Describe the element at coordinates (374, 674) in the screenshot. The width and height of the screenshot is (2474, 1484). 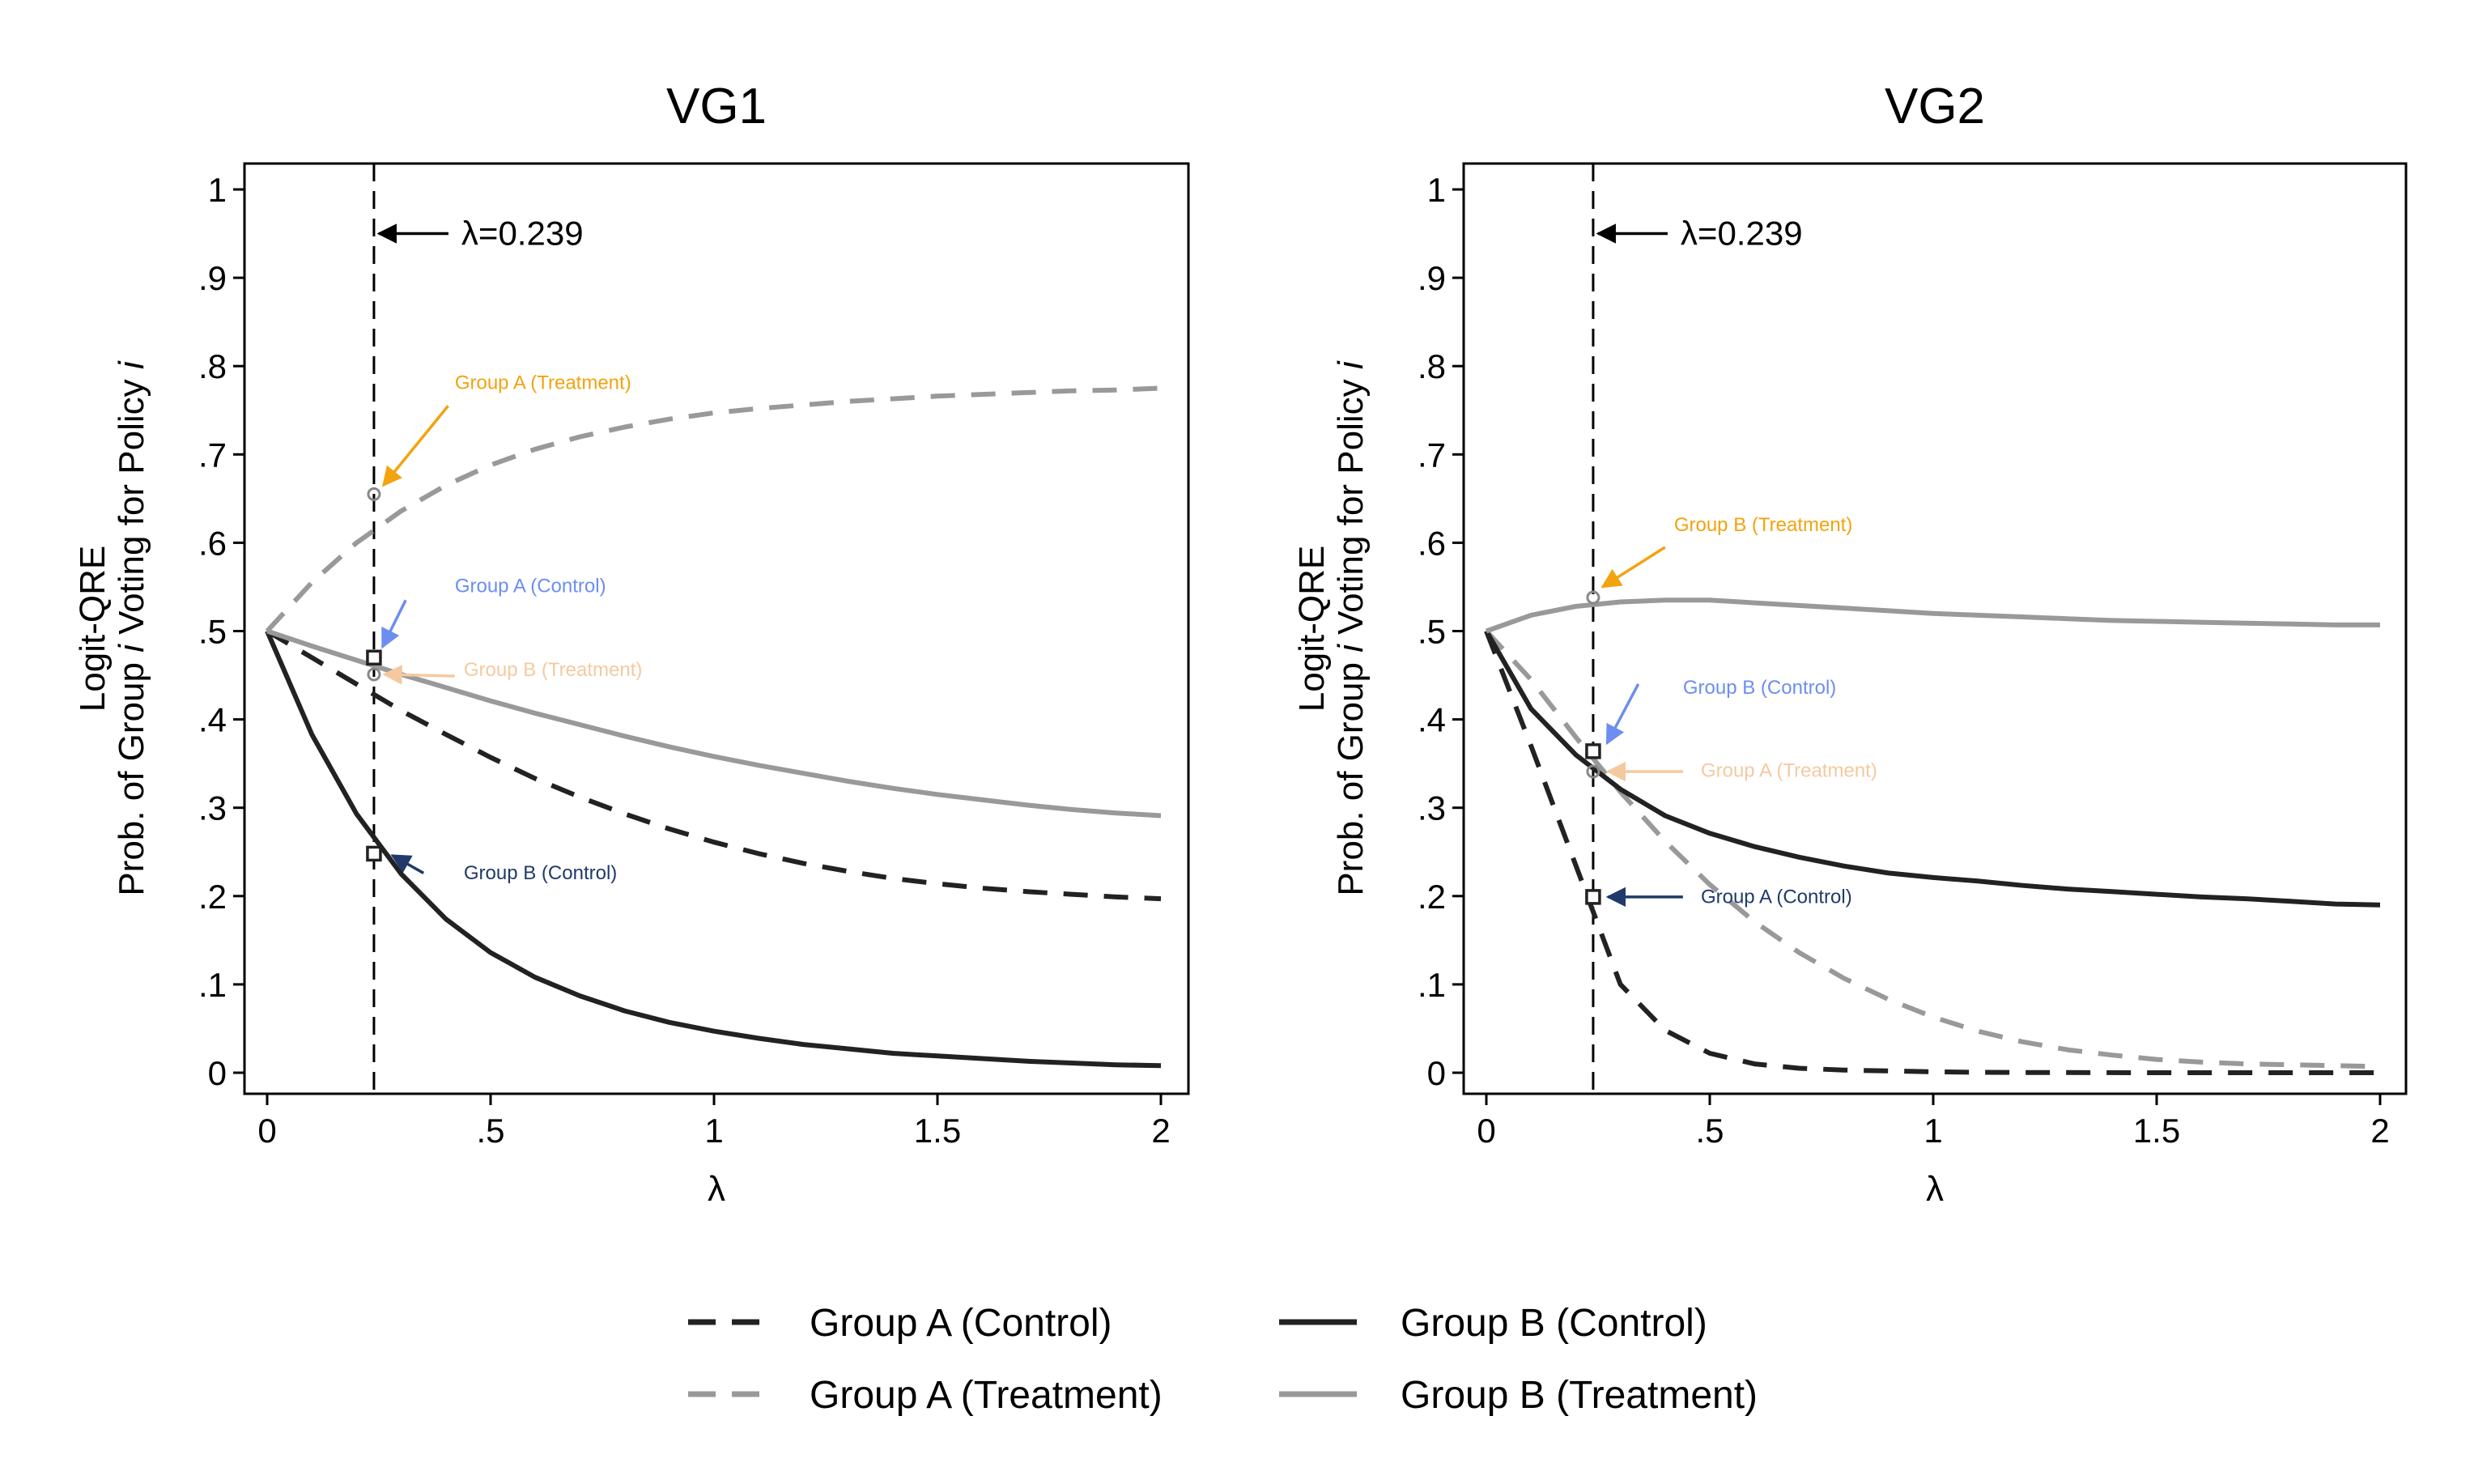
I see `panel-vg1-marker-group-b-treatment` at that location.